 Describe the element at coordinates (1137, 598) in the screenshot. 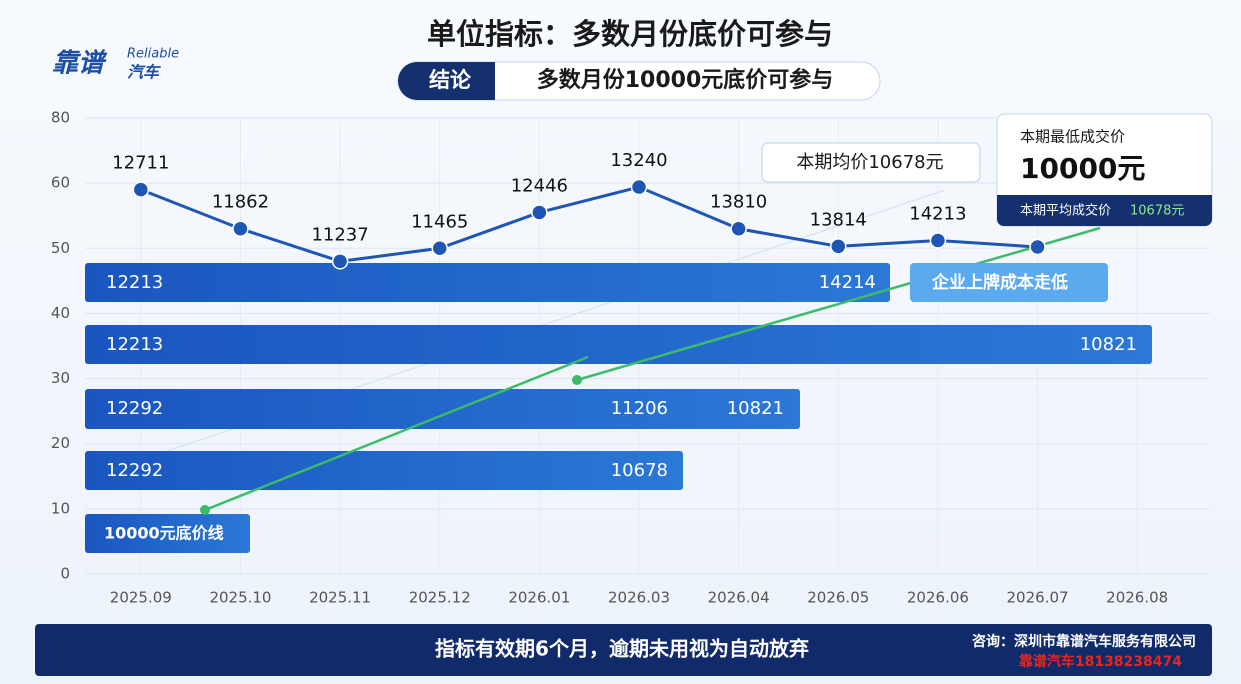

I see `x-tick-label: 2026.08` at that location.